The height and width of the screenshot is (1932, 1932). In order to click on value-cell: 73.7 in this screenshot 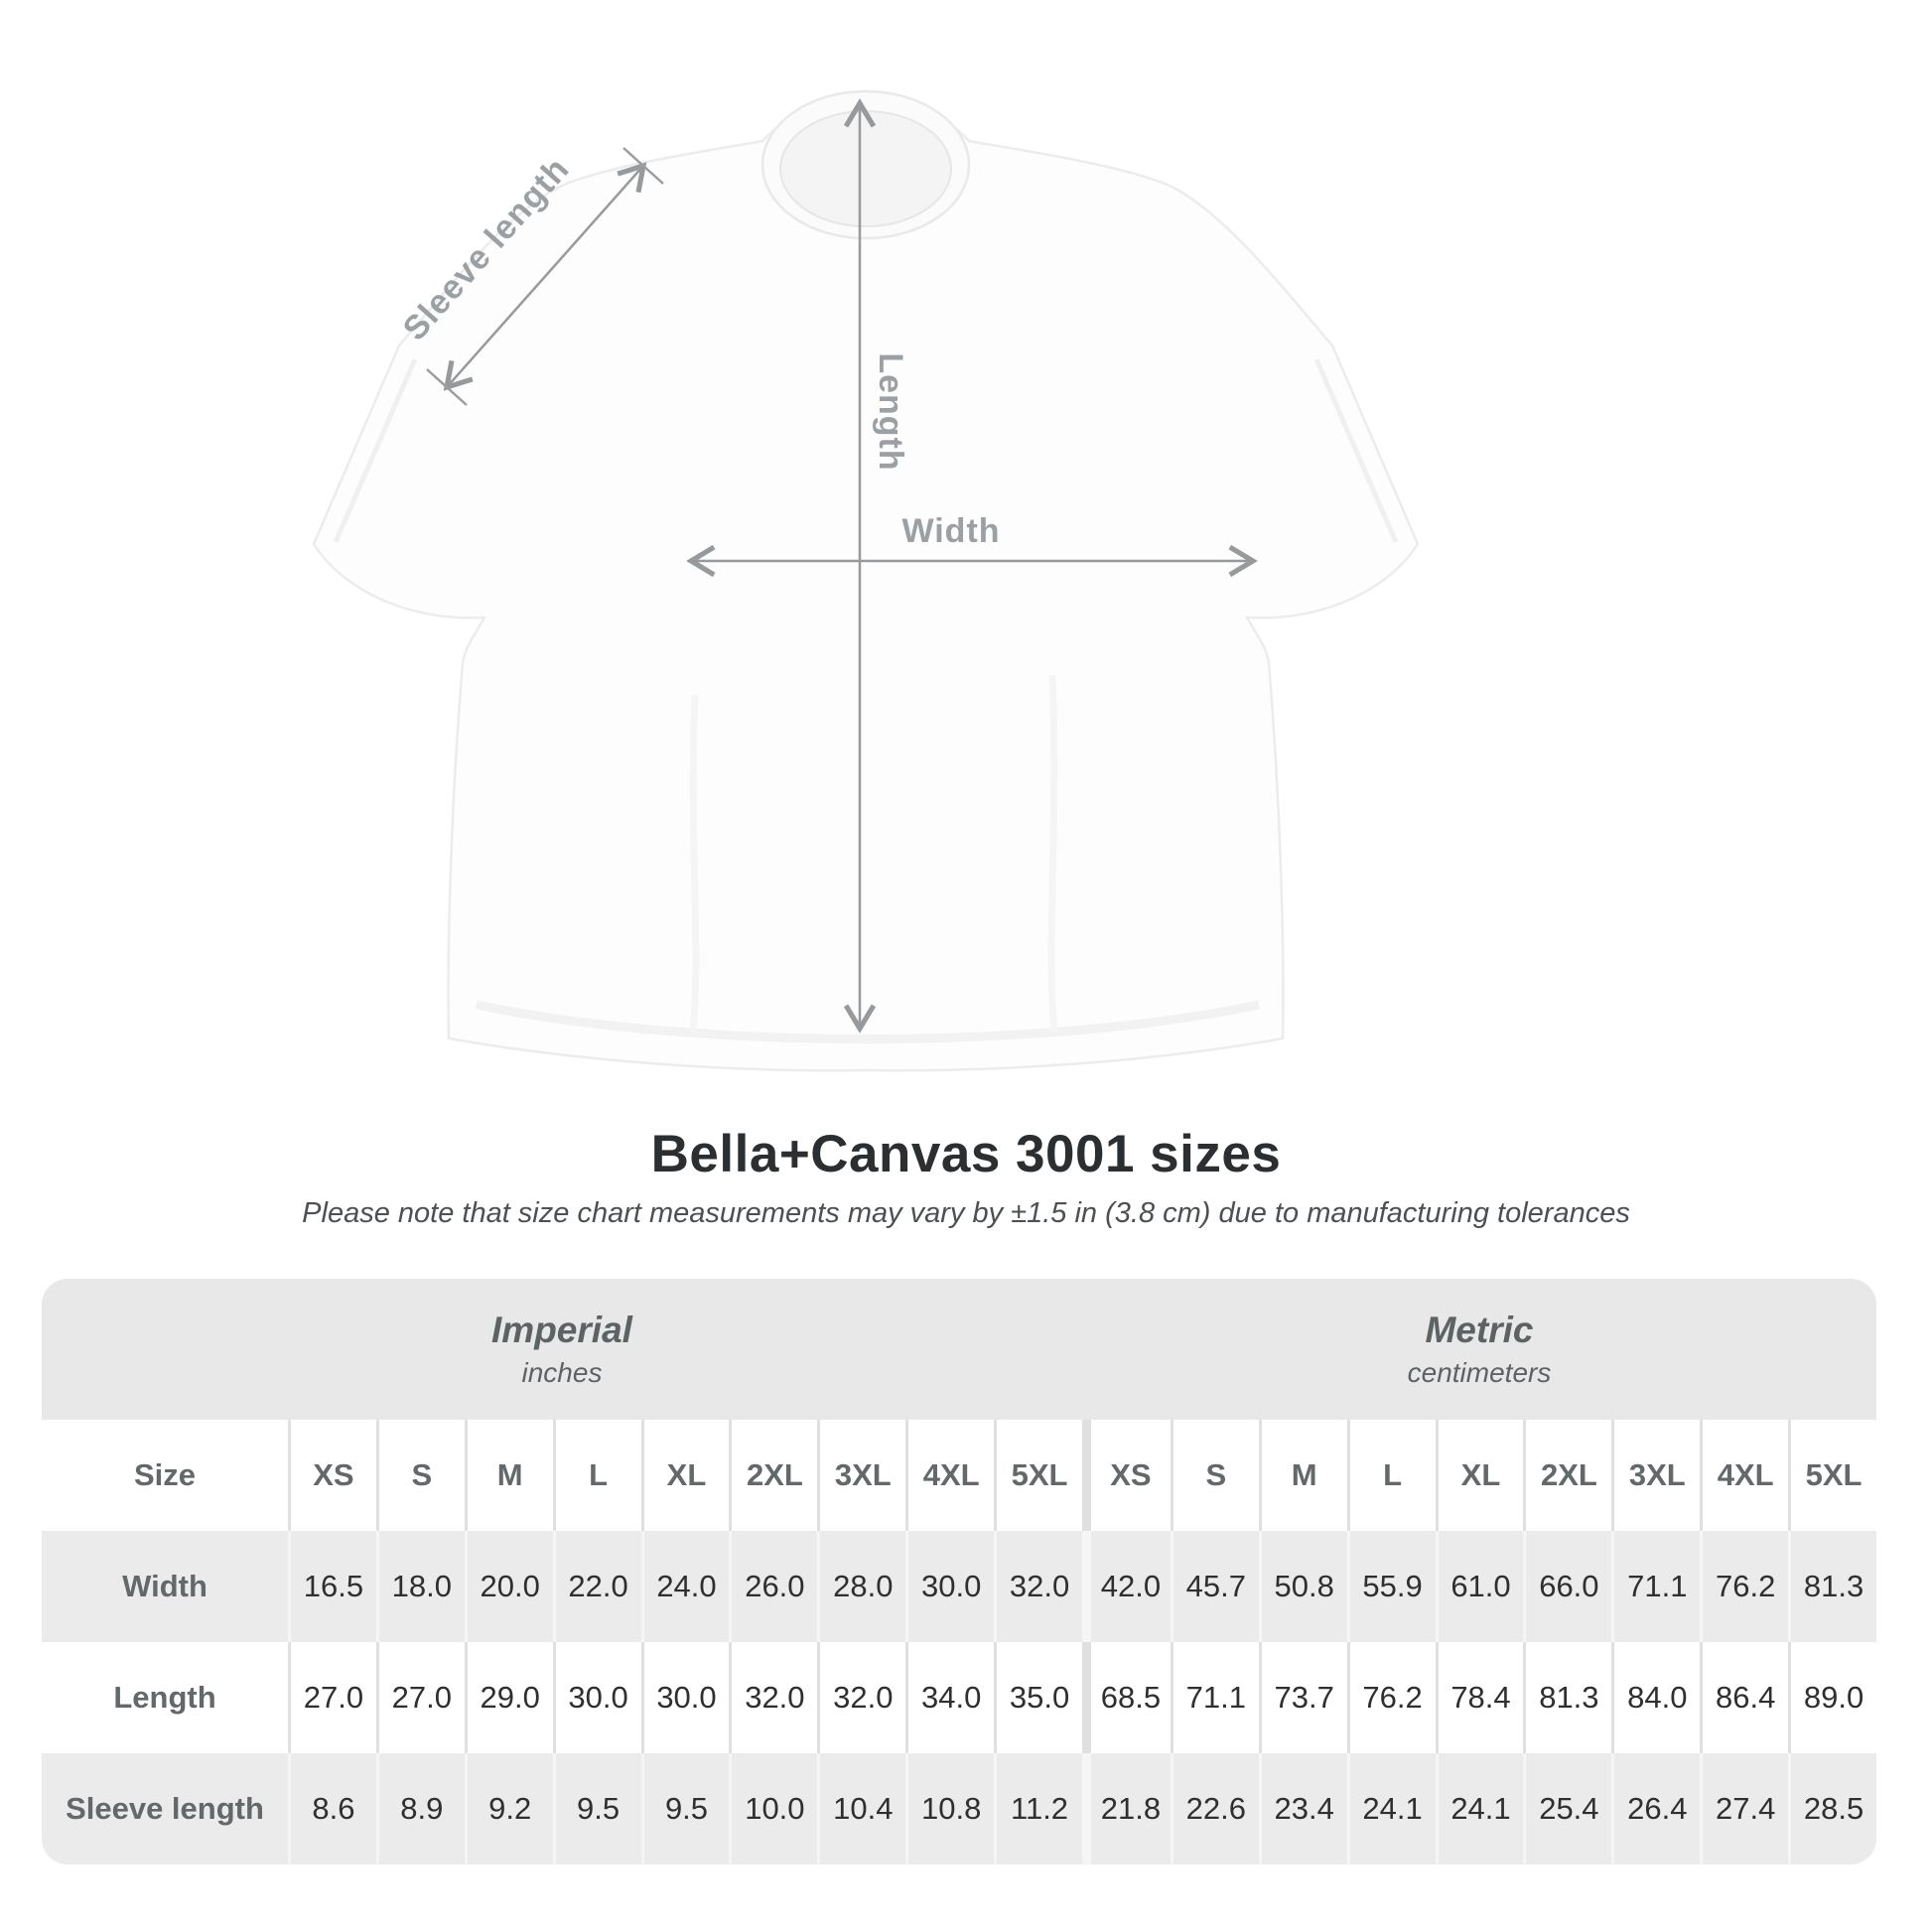, I will do `click(1302, 1698)`.